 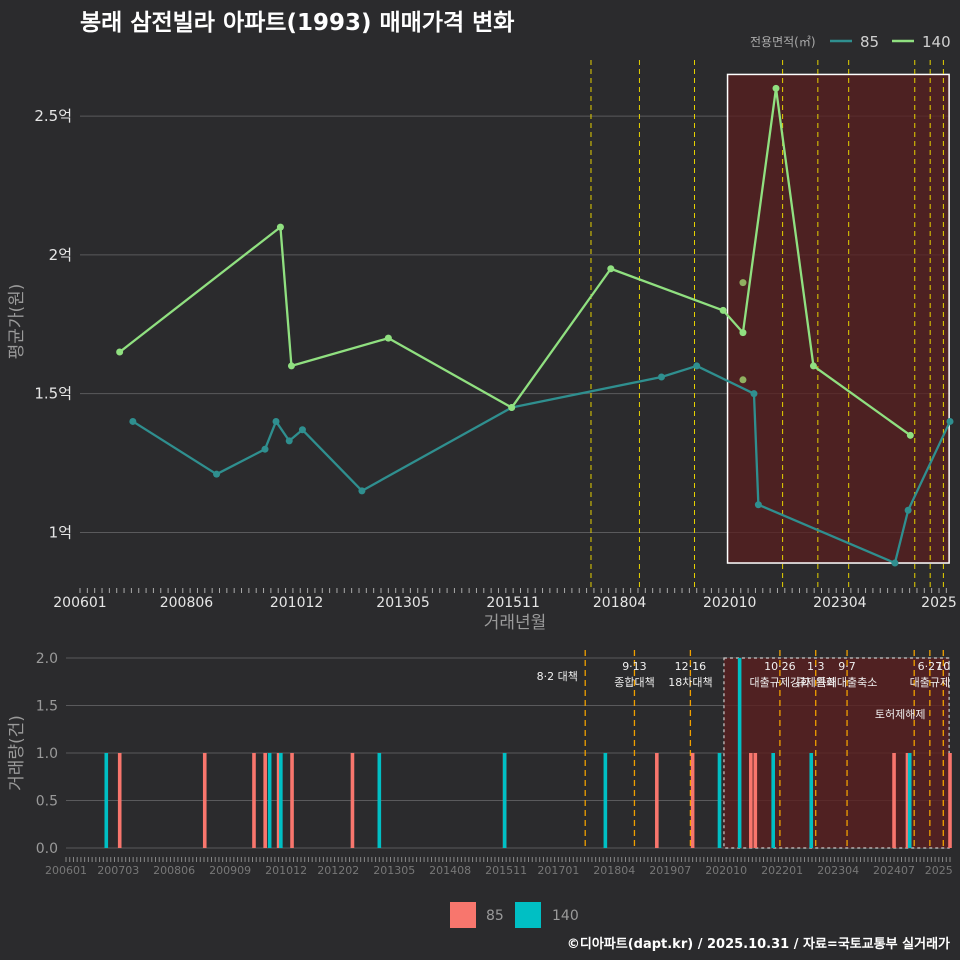 What do you see at coordinates (558, 870) in the screenshot?
I see `x-tick-label: 201701` at bounding box center [558, 870].